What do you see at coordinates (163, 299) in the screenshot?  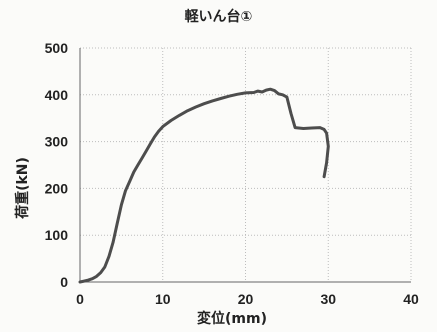 I see `x-tick-label: 10` at bounding box center [163, 299].